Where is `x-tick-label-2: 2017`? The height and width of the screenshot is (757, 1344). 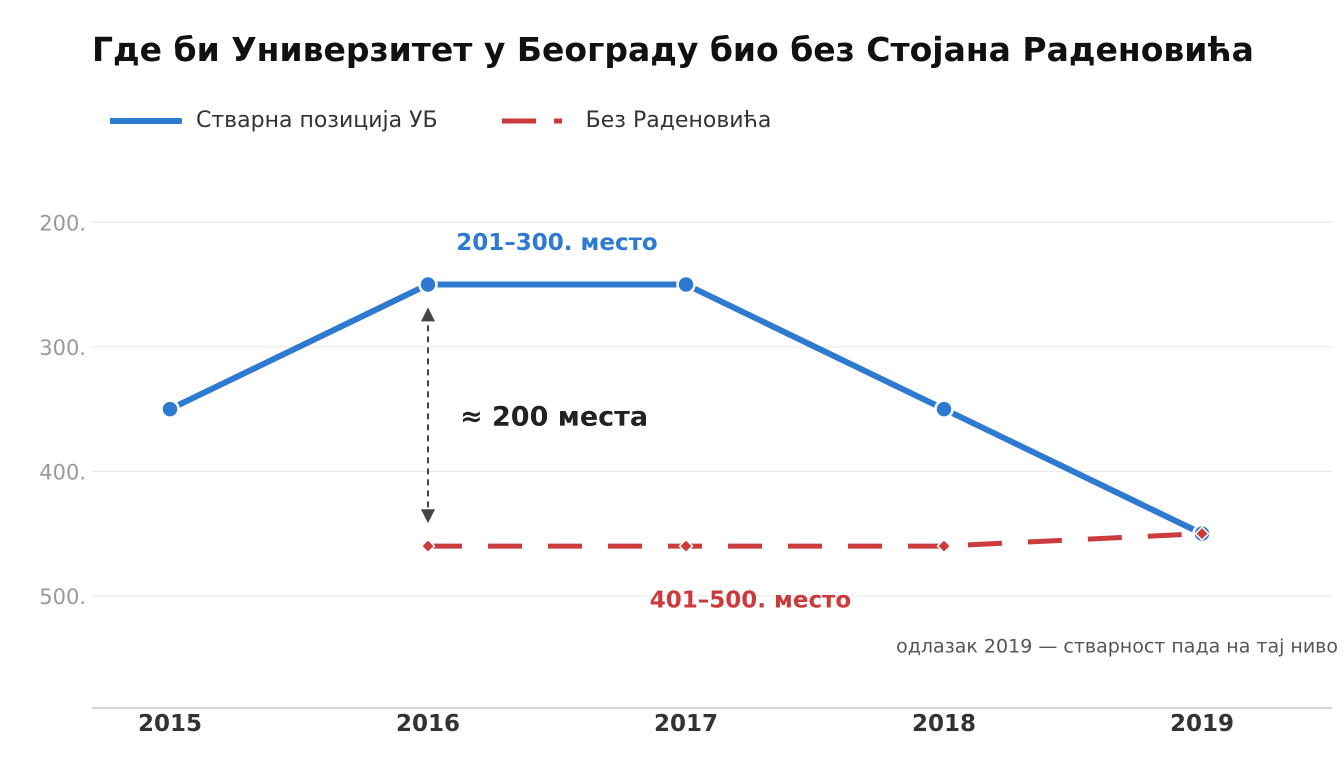
x-tick-label-2: 2017 is located at coordinates (686, 724).